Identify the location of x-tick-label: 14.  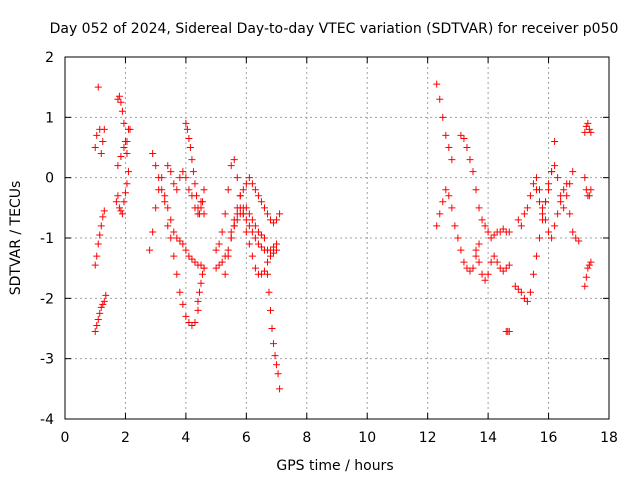
(488, 438).